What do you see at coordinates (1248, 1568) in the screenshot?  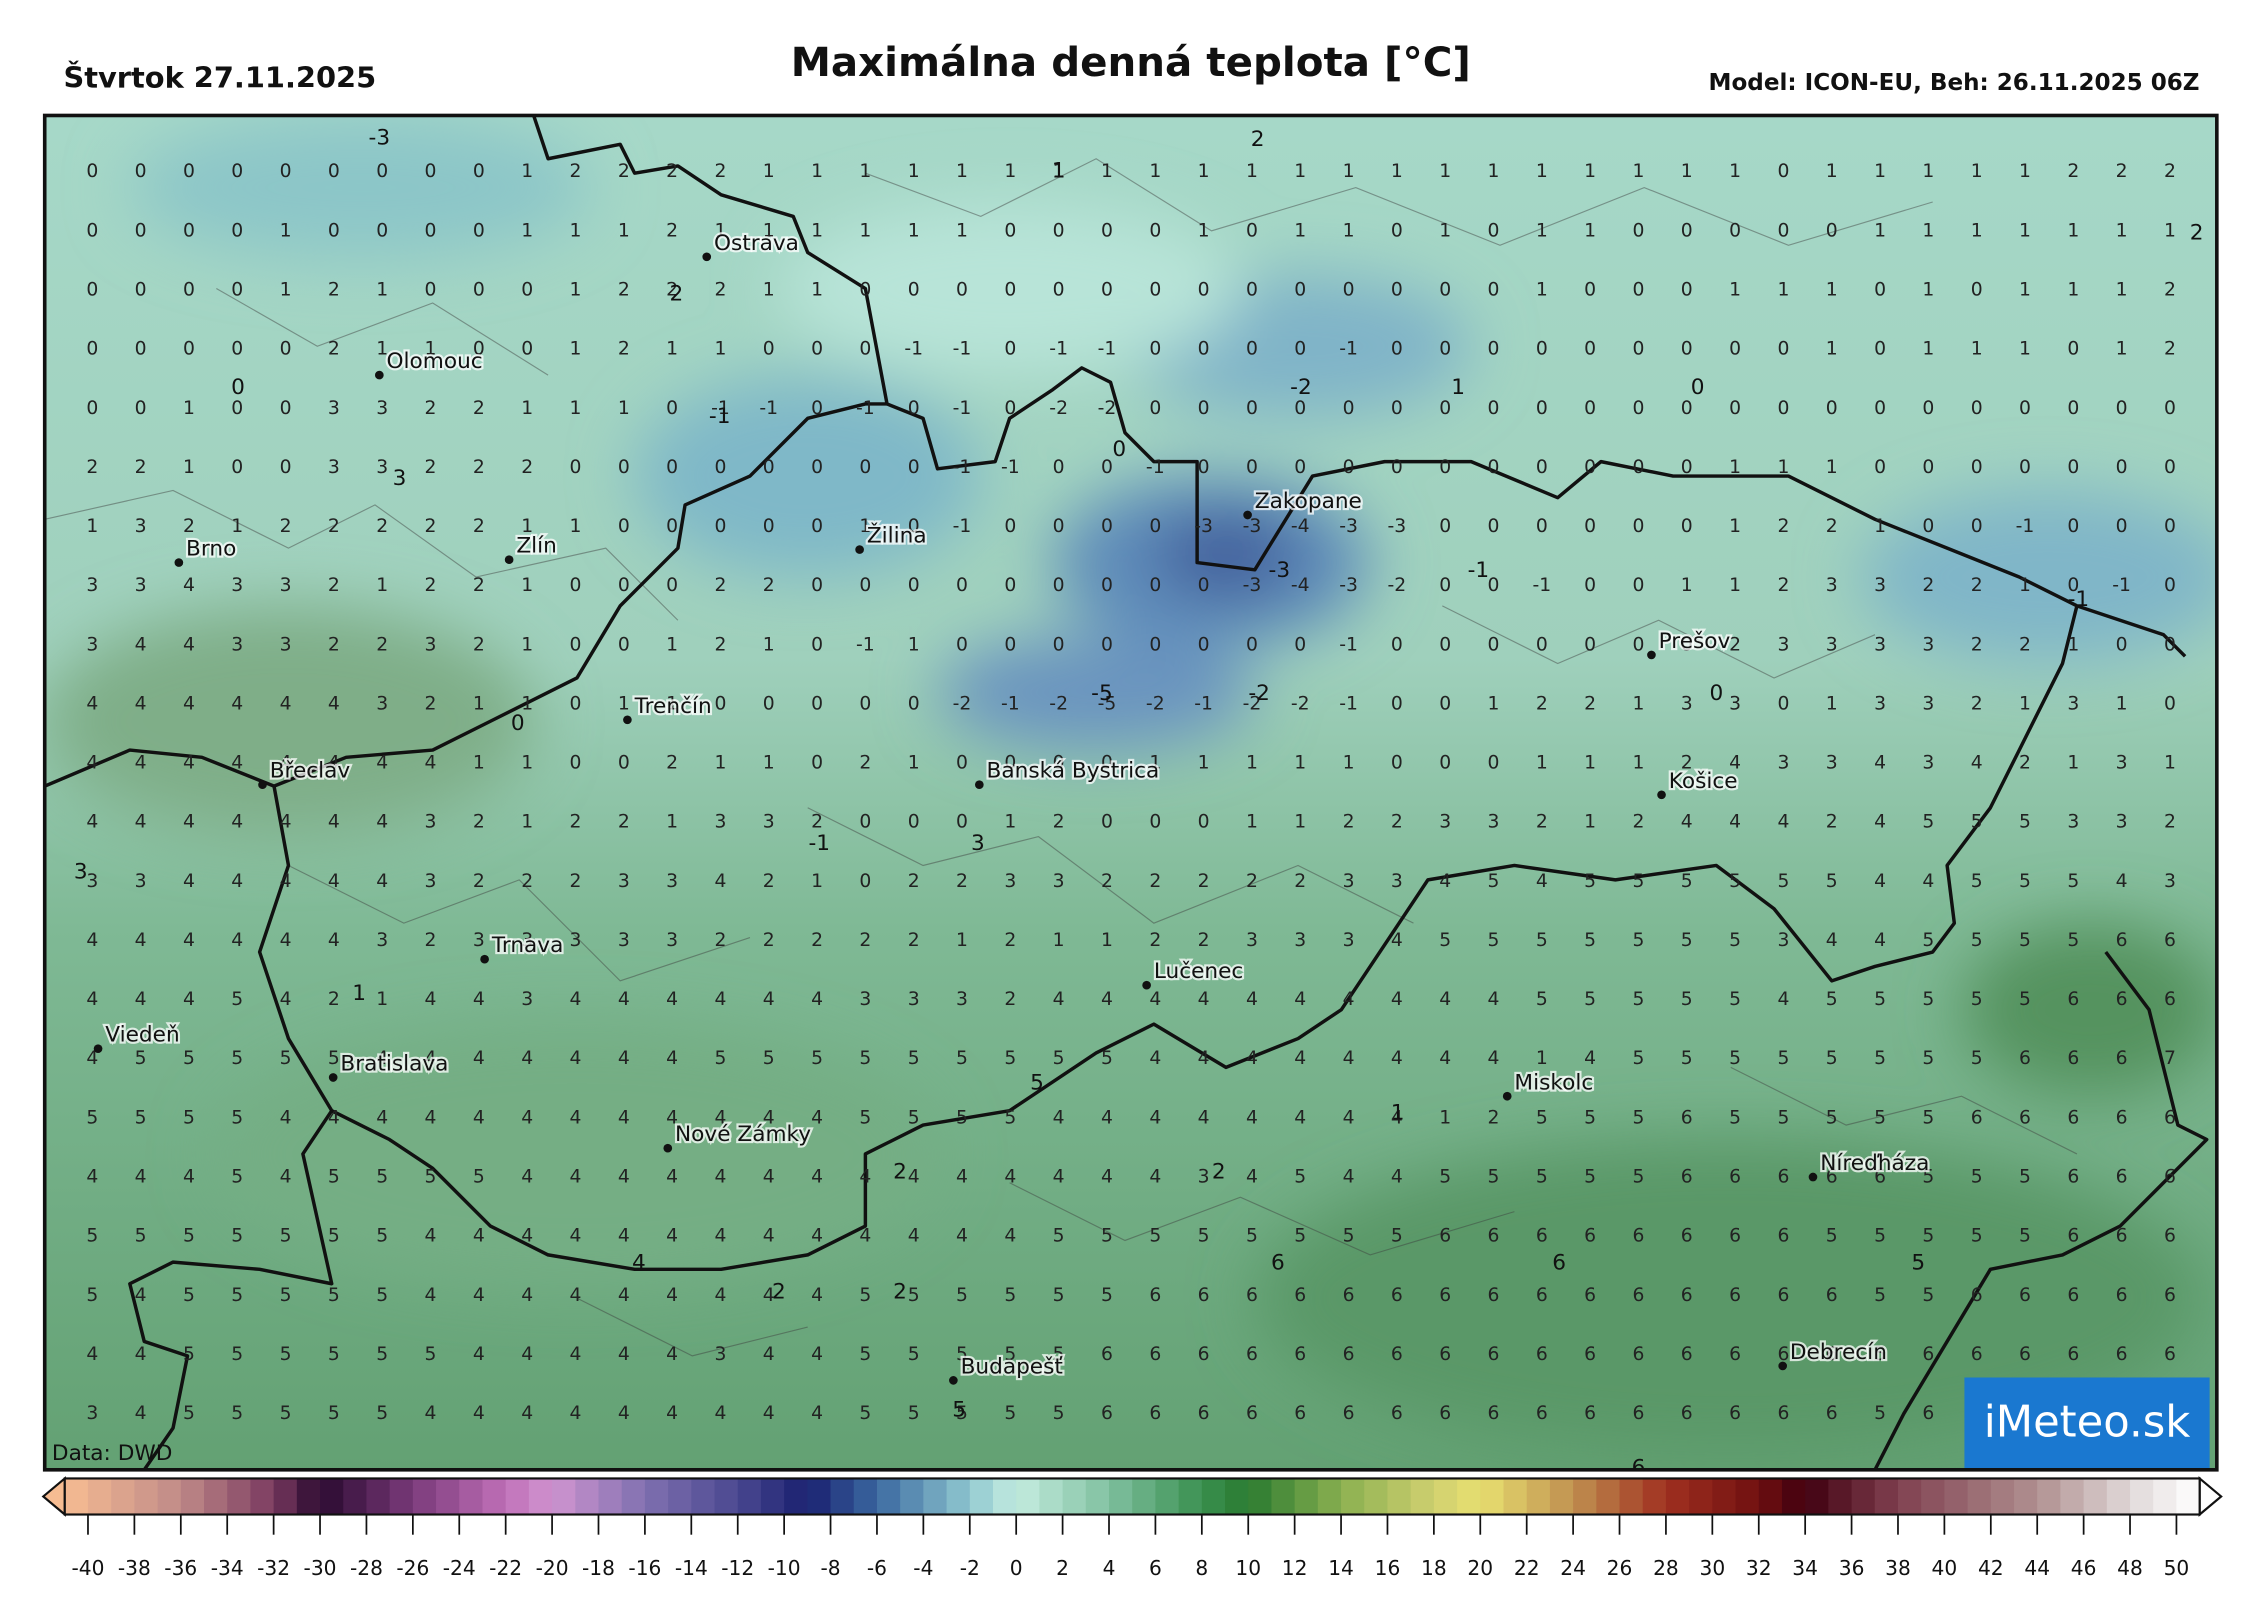 I see `colorbar-tick-label: 10` at bounding box center [1248, 1568].